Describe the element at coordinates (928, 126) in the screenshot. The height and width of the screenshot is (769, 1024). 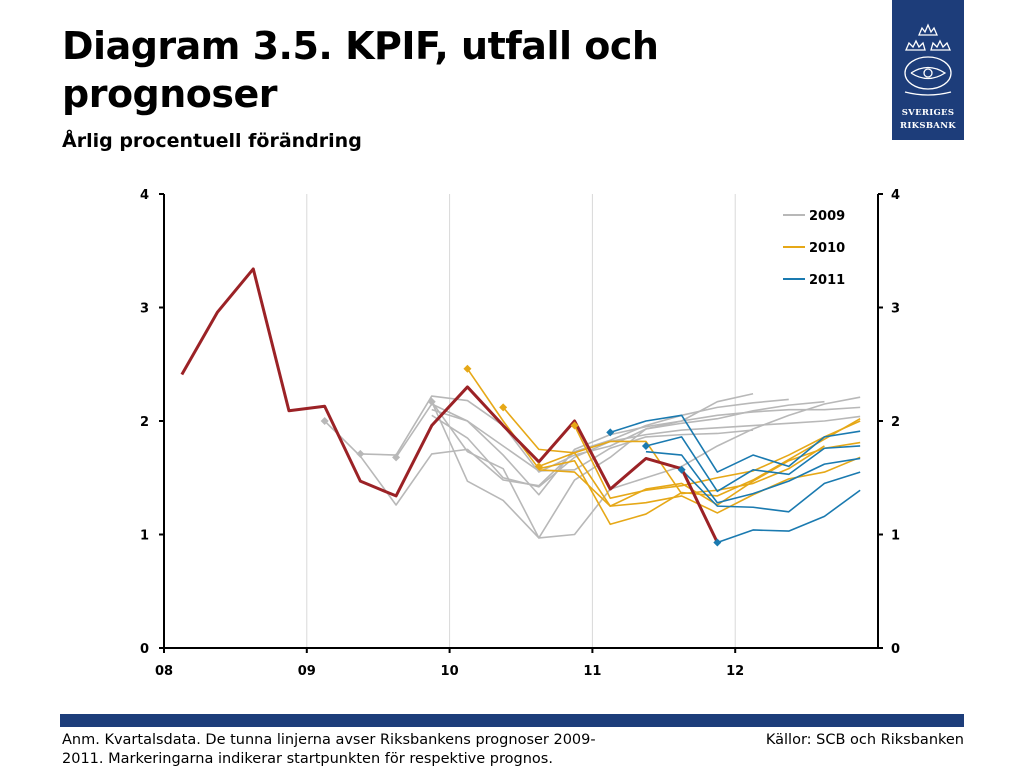
I see `logo-text-line2: RIKSBANK` at that location.